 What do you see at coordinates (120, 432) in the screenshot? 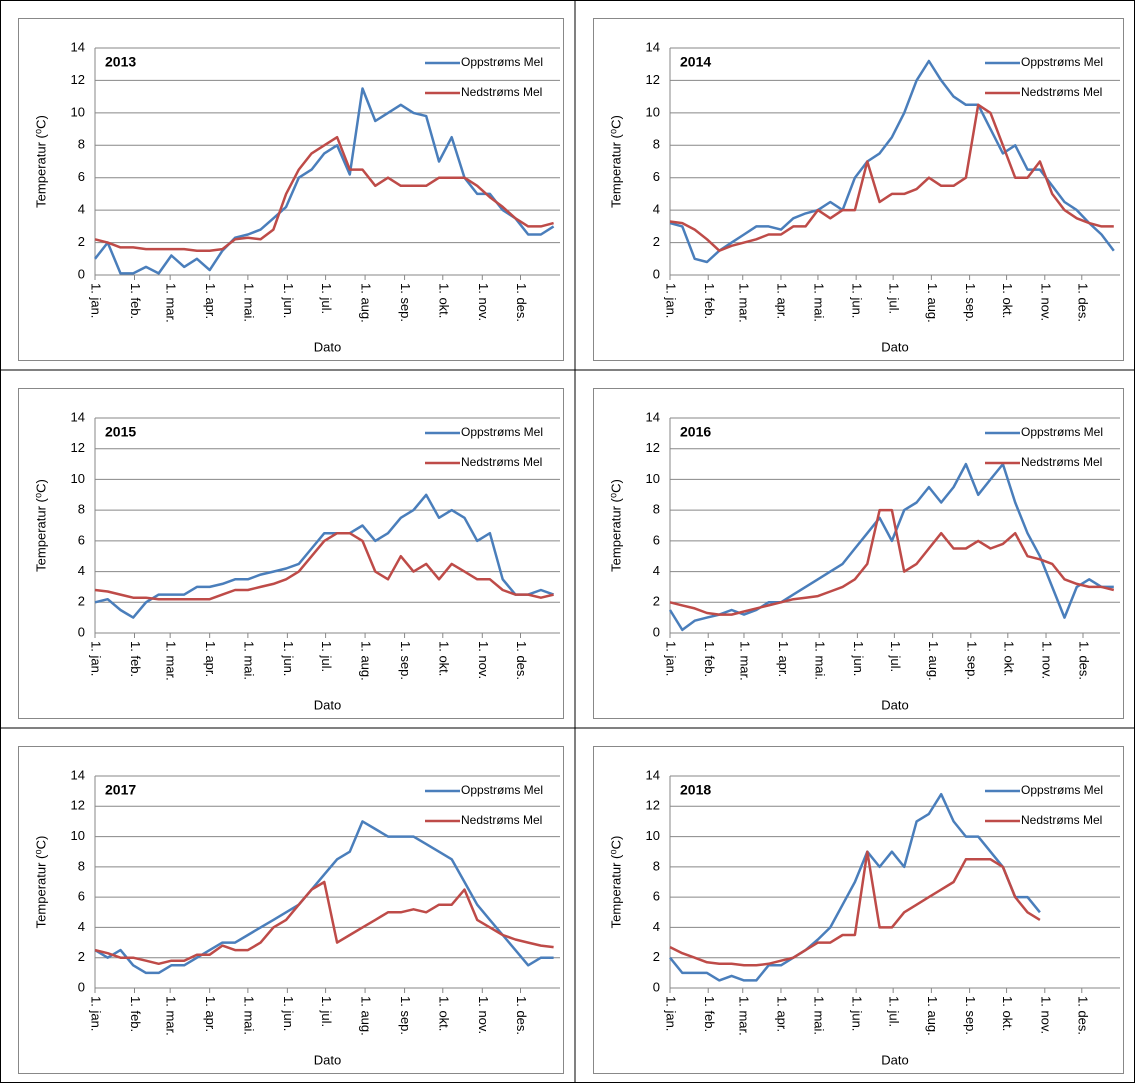
I see `chart-title: 2015` at bounding box center [120, 432].